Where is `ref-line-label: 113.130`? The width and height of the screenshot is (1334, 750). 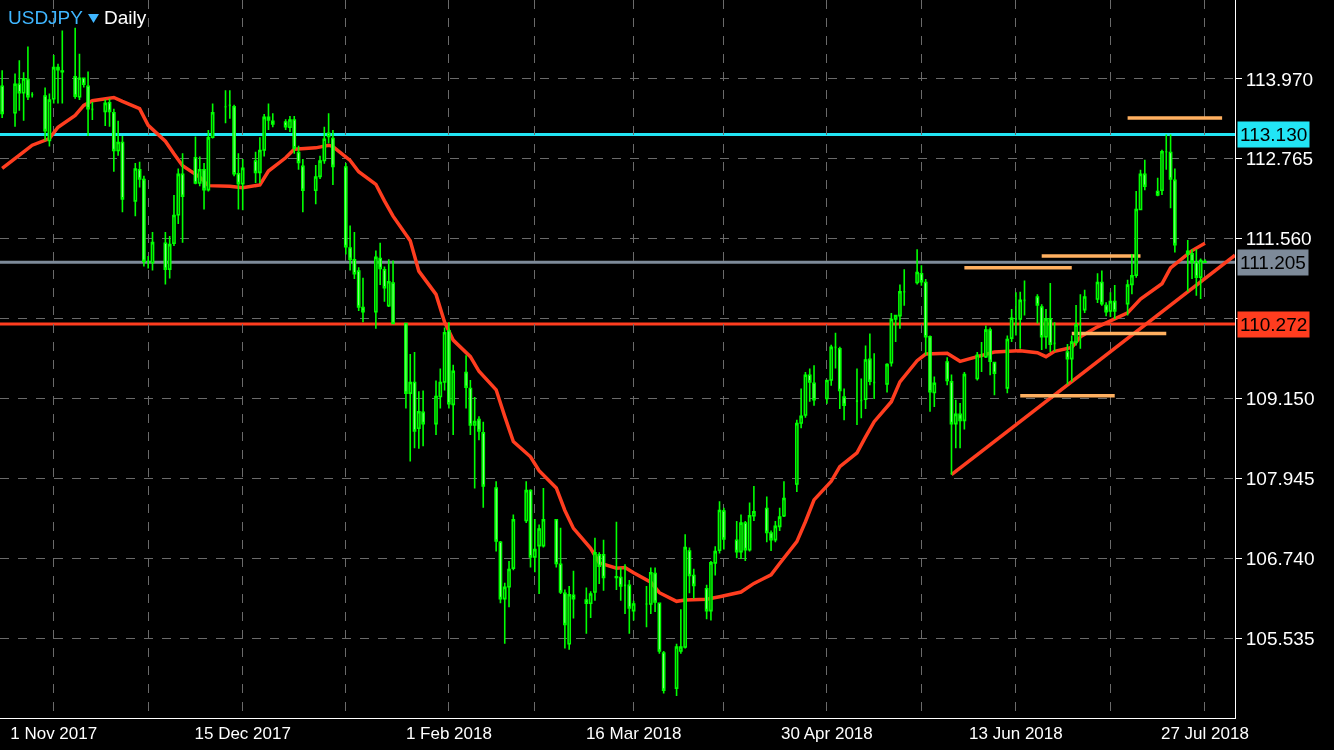 ref-line-label: 113.130 is located at coordinates (1274, 134).